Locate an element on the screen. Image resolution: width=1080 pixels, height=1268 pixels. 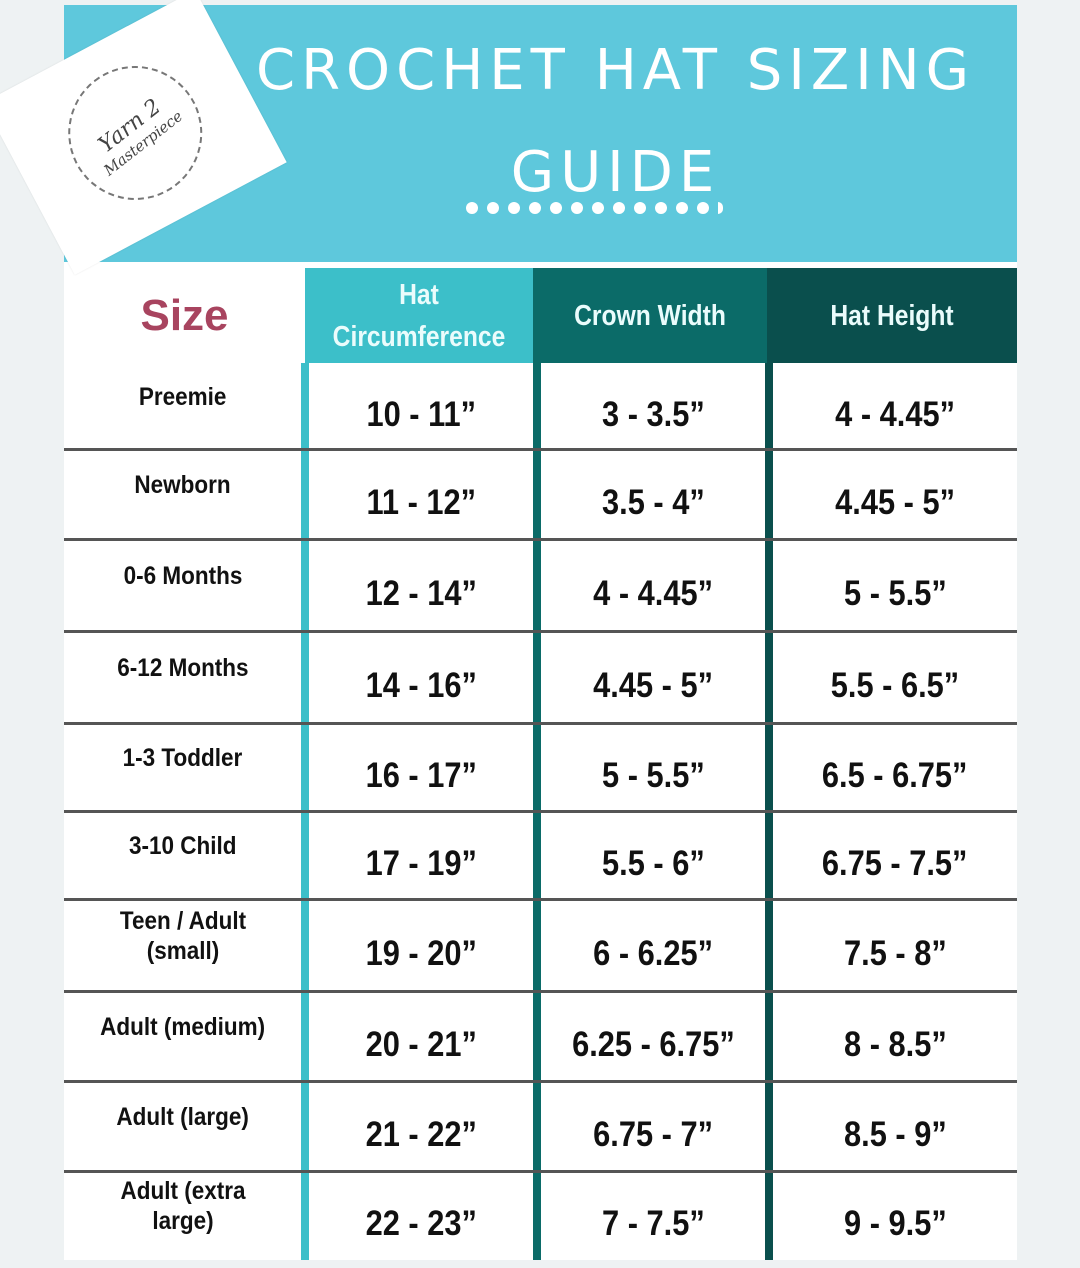
table-cell: 14 - 16” is located at coordinates (421, 686).